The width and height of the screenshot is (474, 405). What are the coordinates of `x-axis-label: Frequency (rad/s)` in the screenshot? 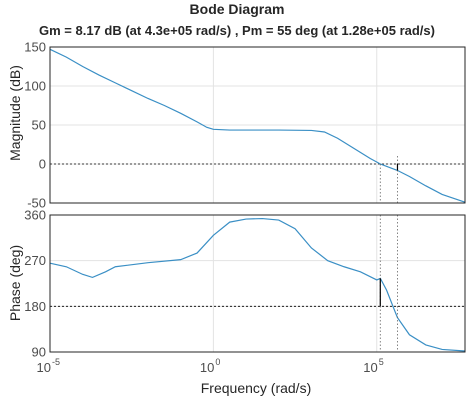 It's located at (256, 388).